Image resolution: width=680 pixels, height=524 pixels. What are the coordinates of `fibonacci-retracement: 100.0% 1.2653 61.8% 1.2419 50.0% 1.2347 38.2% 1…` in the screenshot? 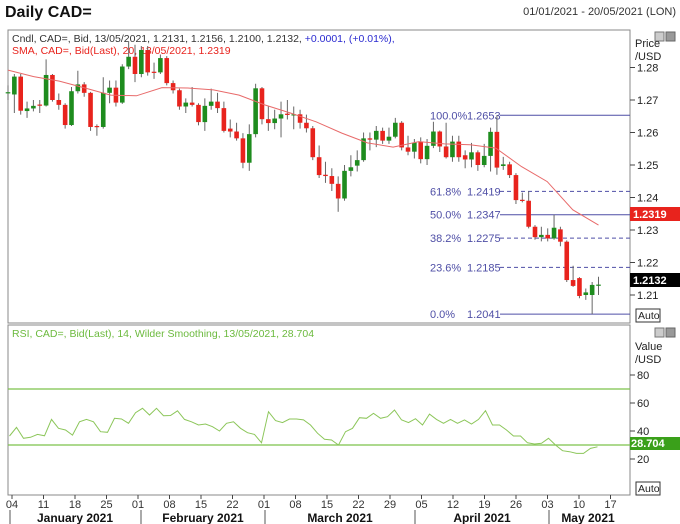 It's located at (530, 215).